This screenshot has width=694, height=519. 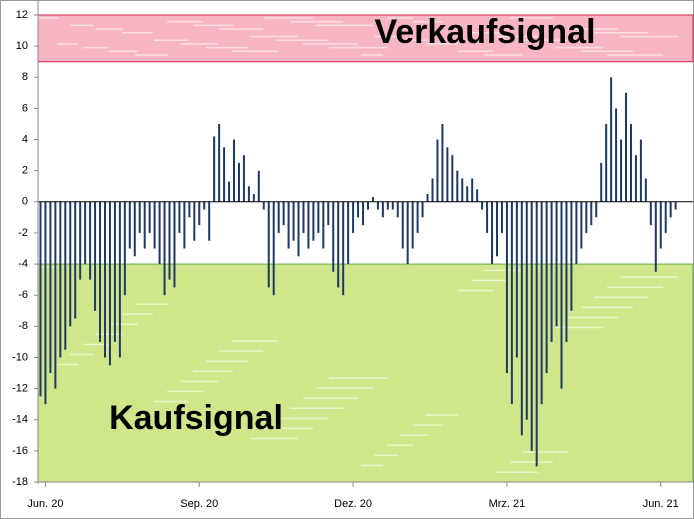 What do you see at coordinates (484, 32) in the screenshot?
I see `zone-label: Verkaufsignal` at bounding box center [484, 32].